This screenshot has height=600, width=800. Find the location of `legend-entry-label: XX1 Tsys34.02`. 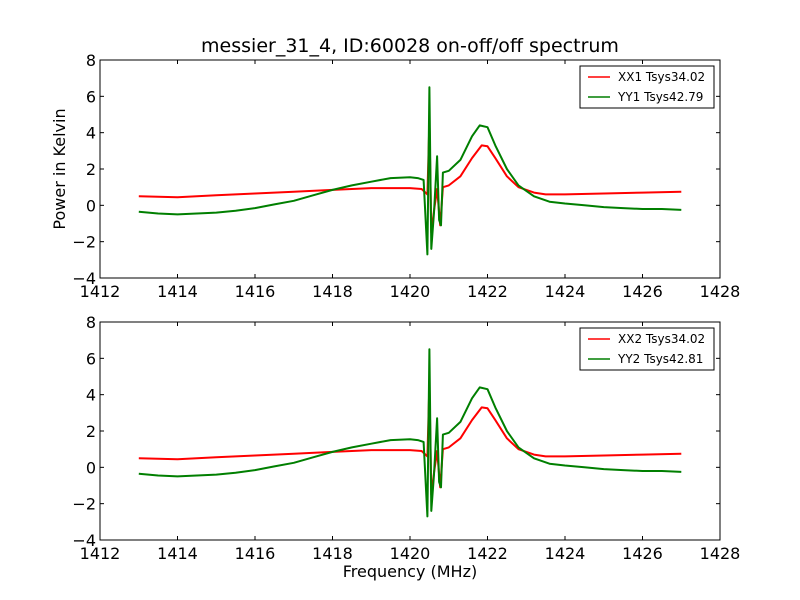

legend-entry-label: XX1 Tsys34.02 is located at coordinates (661, 77).